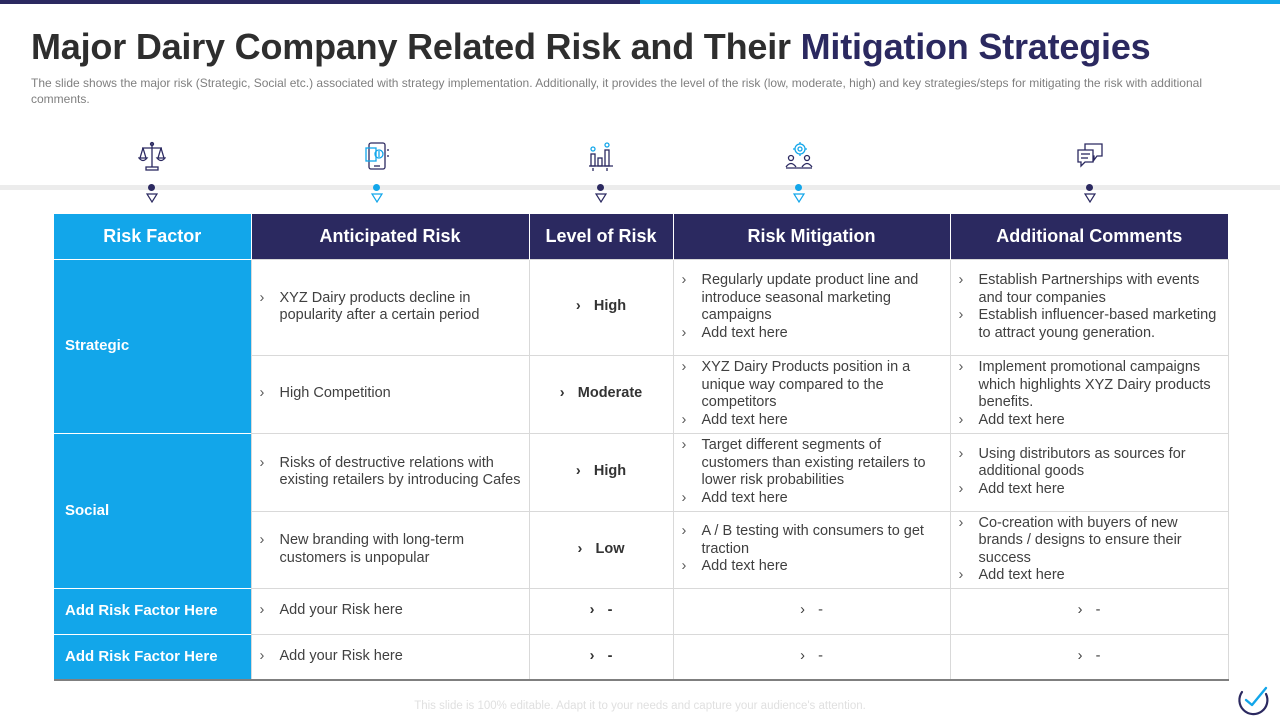  What do you see at coordinates (152, 345) in the screenshot?
I see `factor-strategic: Strategic` at bounding box center [152, 345].